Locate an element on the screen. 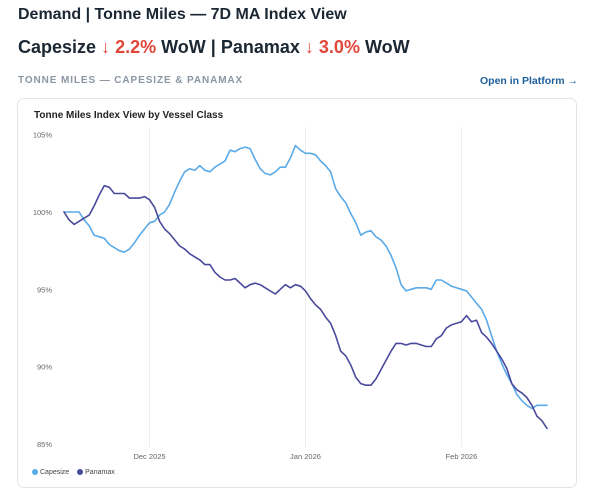  y-tick-label: 105% is located at coordinates (43, 135).